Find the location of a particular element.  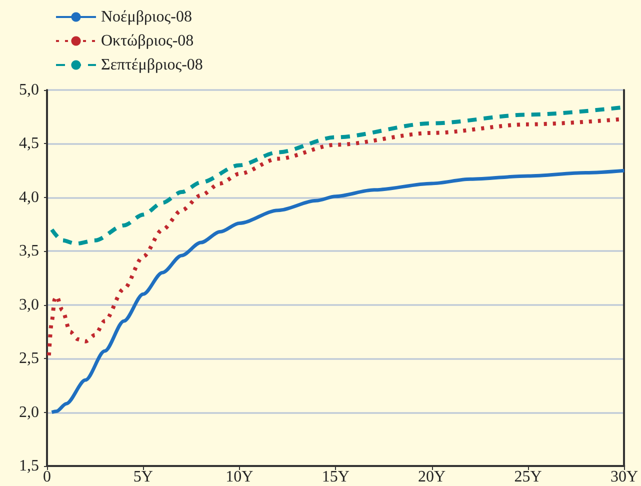

y-tick-label: 4,5 is located at coordinates (29, 143).